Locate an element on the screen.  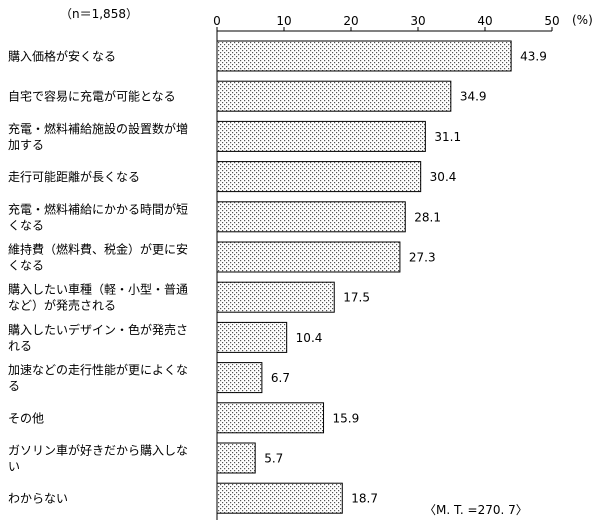
value-label: 6.7 is located at coordinates (280, 378).